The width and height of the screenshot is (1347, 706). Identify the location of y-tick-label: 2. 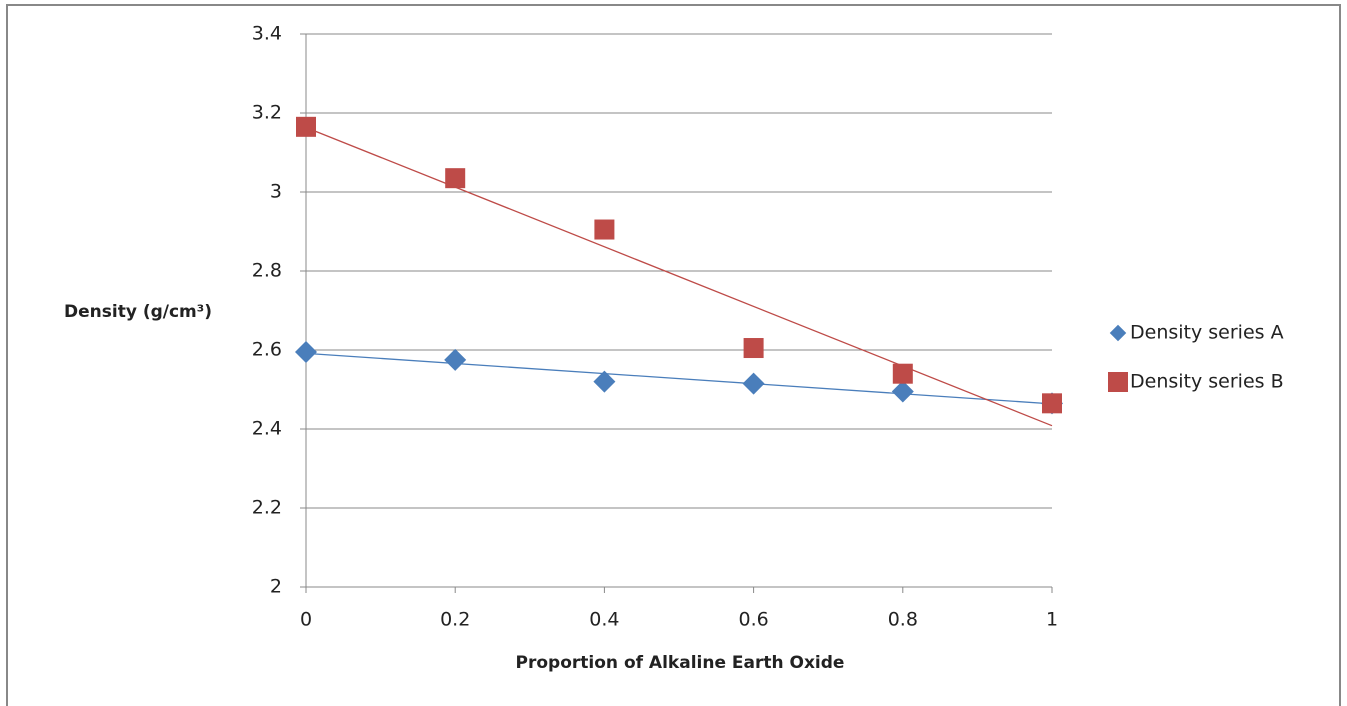
(276, 587).